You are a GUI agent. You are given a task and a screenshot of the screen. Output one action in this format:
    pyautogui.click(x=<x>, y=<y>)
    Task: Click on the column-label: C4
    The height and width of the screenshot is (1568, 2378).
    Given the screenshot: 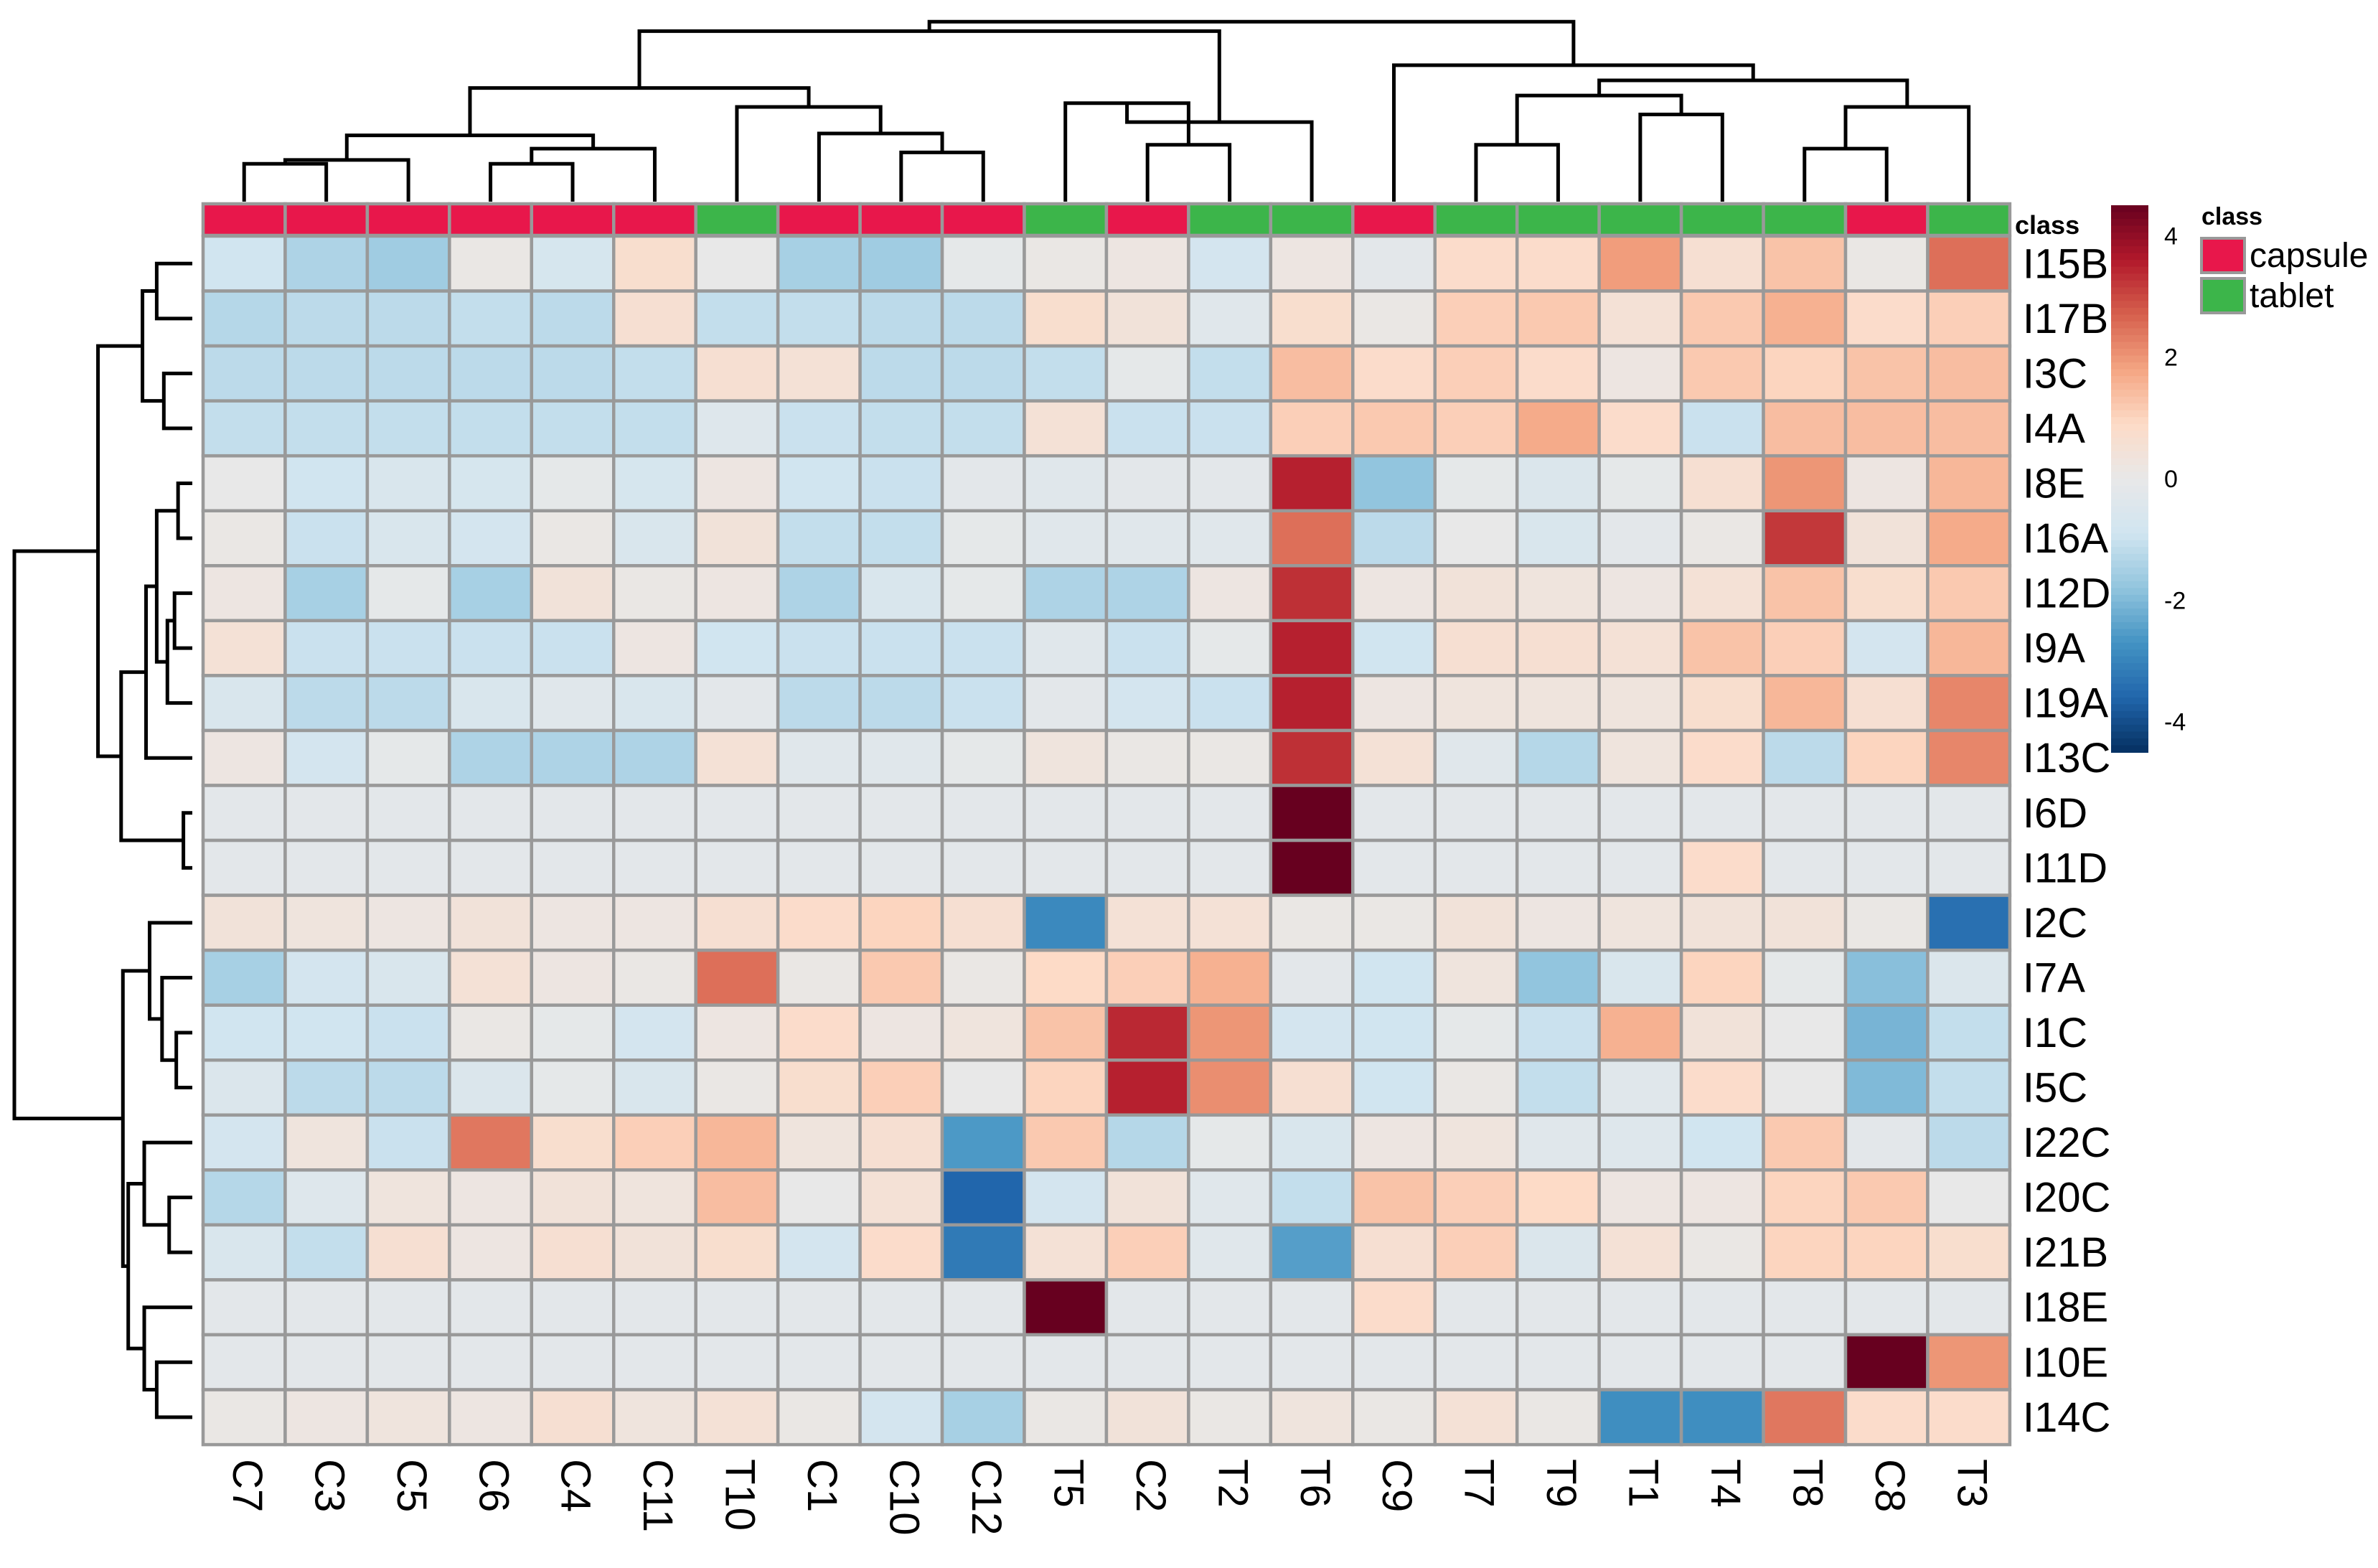 What is the action you would take?
    pyautogui.click(x=576, y=1485)
    